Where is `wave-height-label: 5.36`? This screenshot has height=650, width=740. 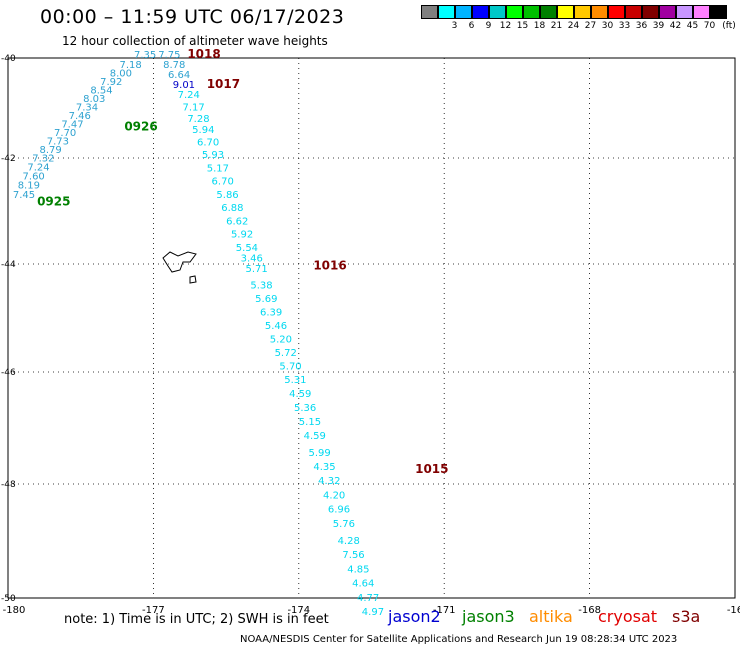 wave-height-label: 5.36 is located at coordinates (305, 408).